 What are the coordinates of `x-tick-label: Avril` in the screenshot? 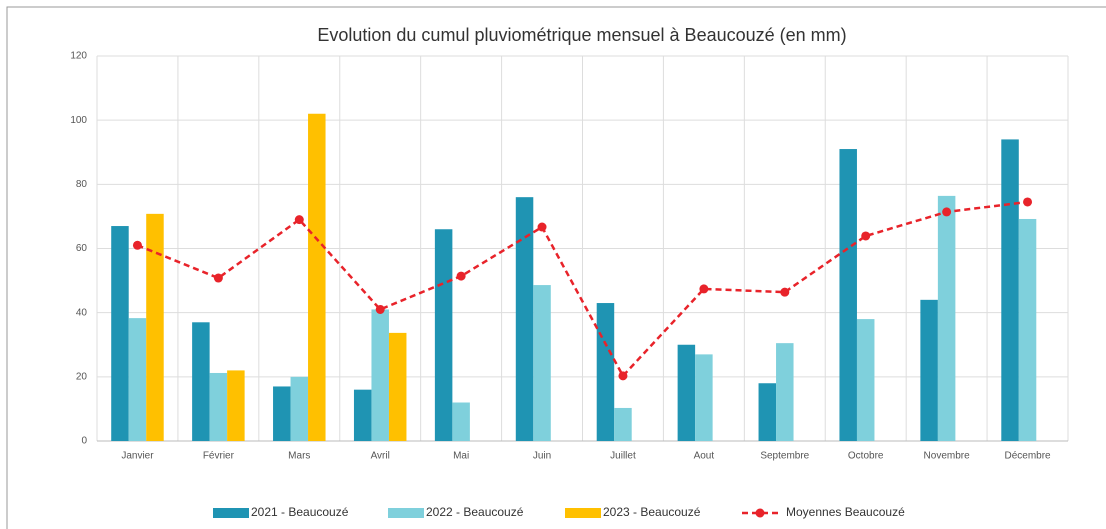 It's located at (380, 456).